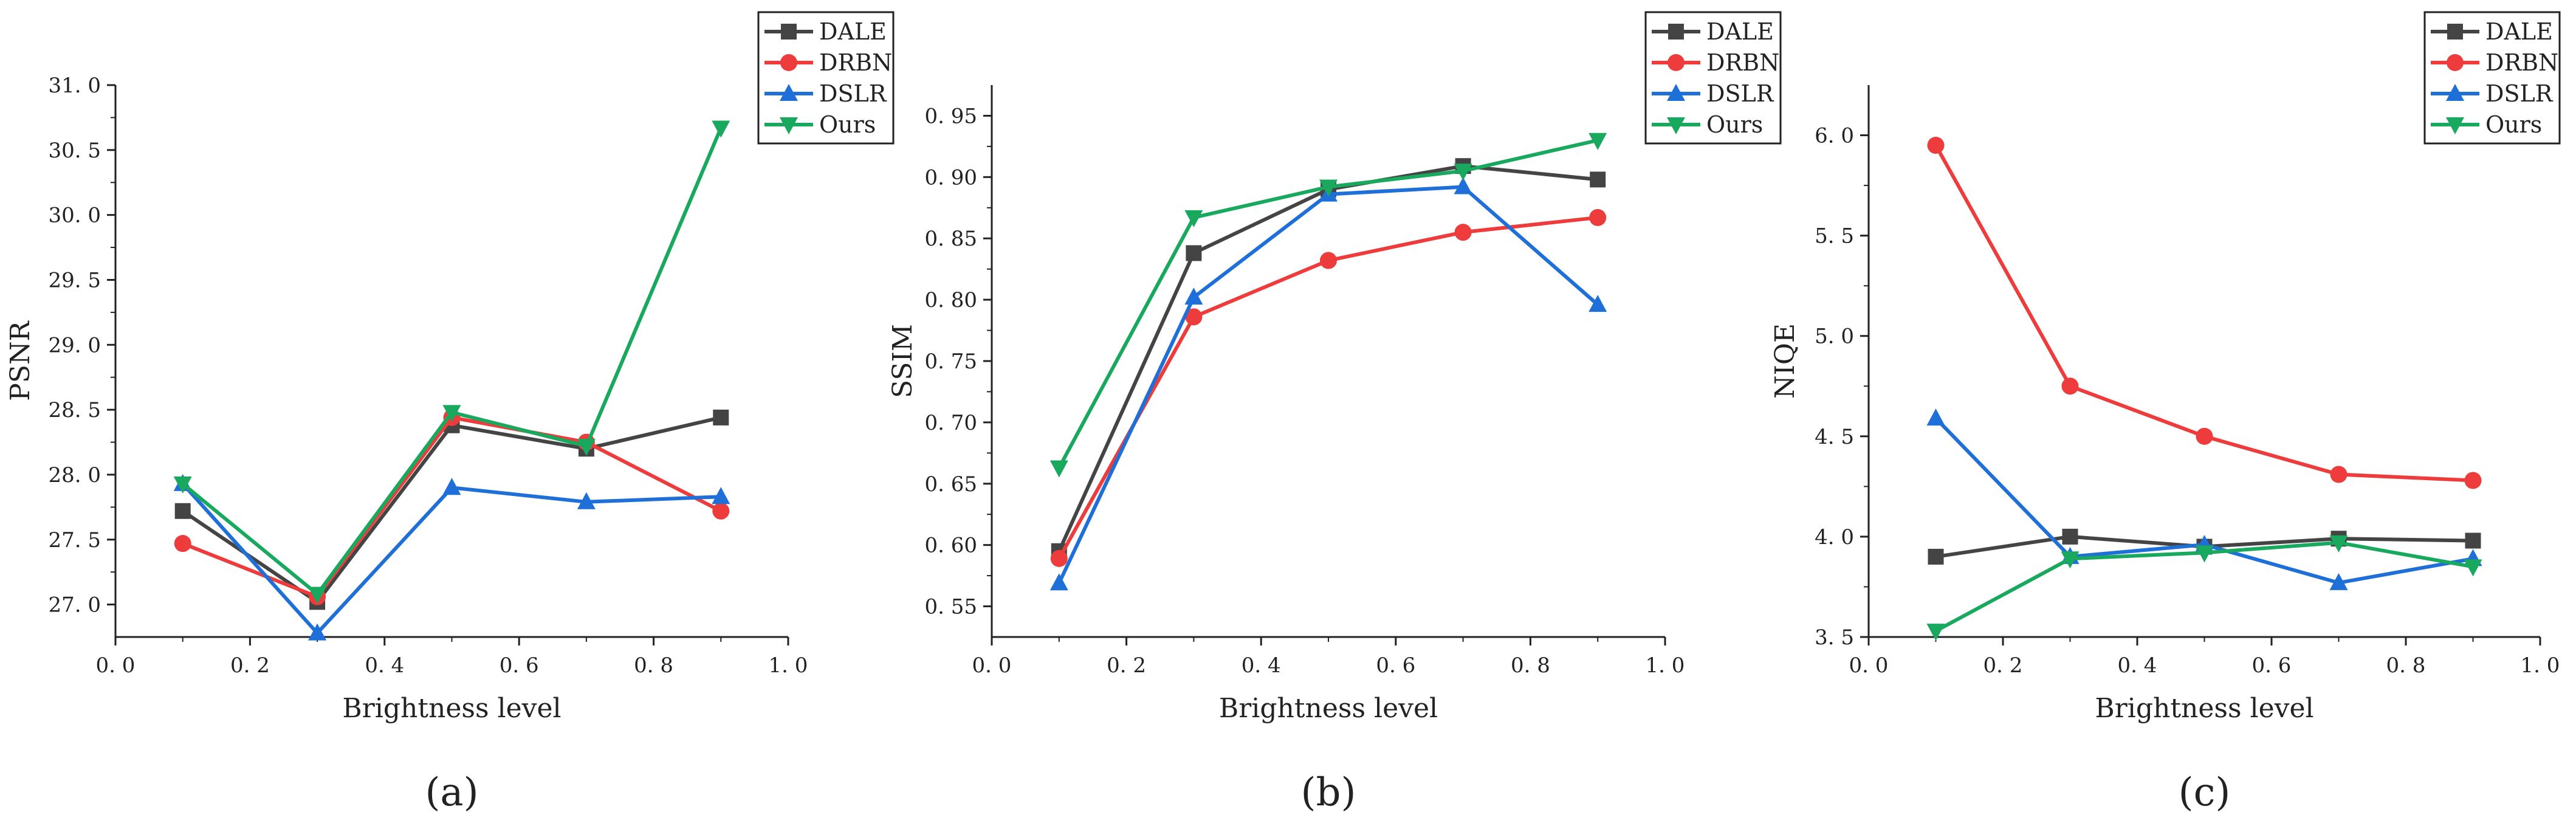 Image resolution: width=2576 pixels, height=840 pixels. I want to click on y-tick-label: 0. 95, so click(950, 116).